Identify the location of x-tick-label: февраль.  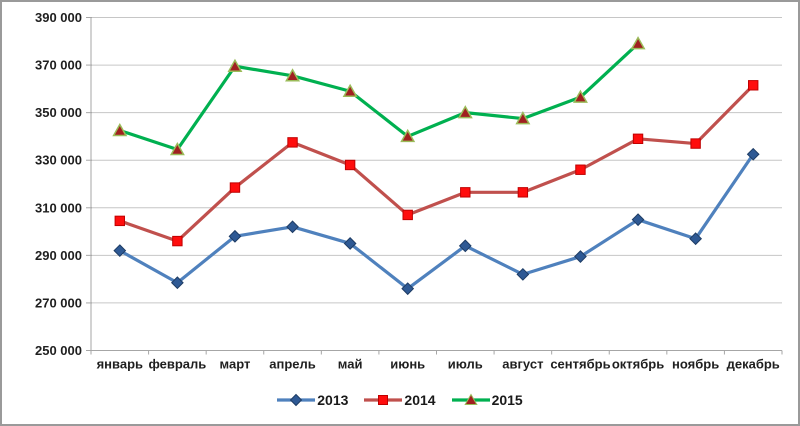
(177, 364).